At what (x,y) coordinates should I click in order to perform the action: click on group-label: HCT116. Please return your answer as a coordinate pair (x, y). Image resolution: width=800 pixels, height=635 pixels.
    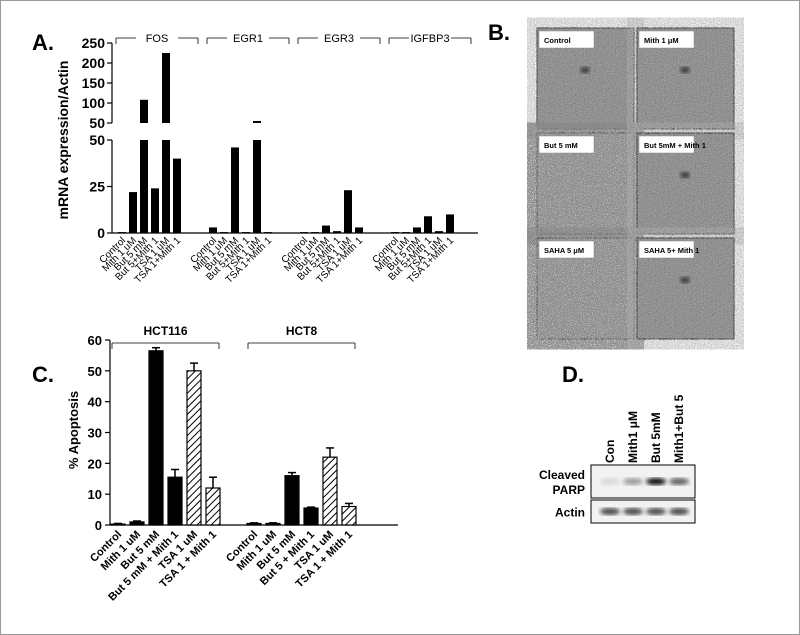
    Looking at the image, I should click on (165, 331).